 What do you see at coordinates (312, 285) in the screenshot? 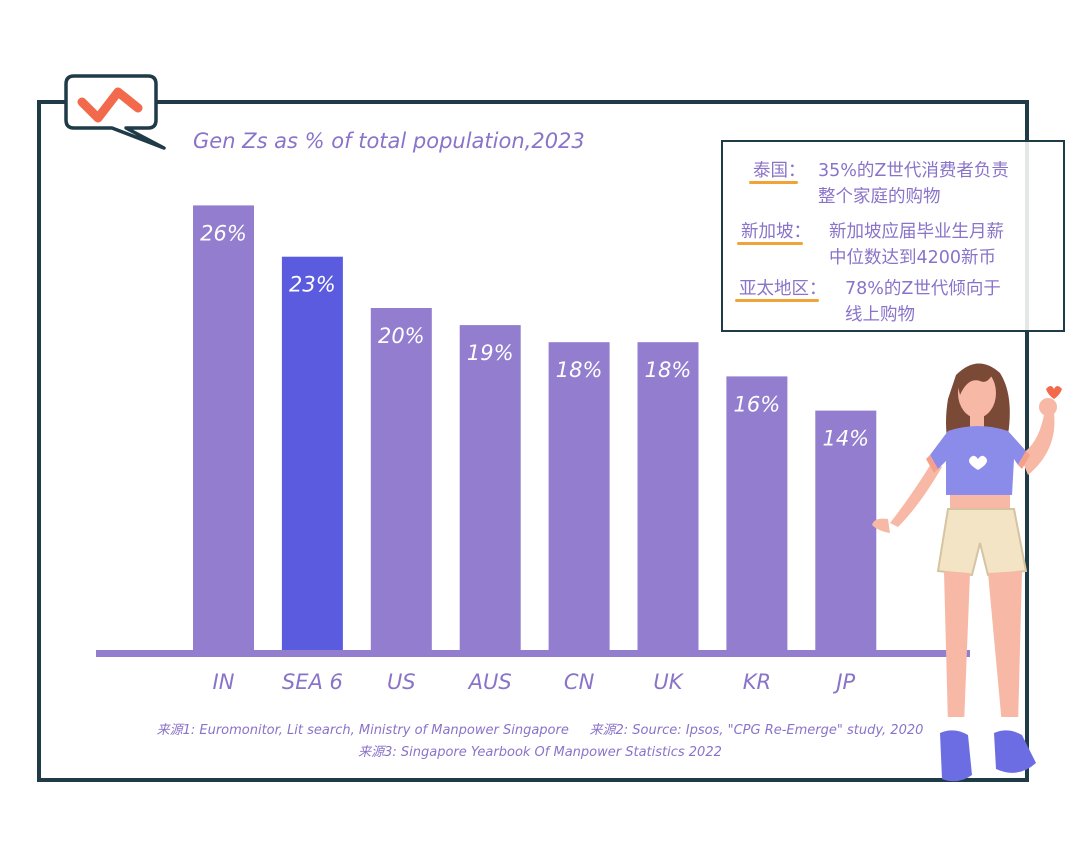
I see `value-label: 23%` at bounding box center [312, 285].